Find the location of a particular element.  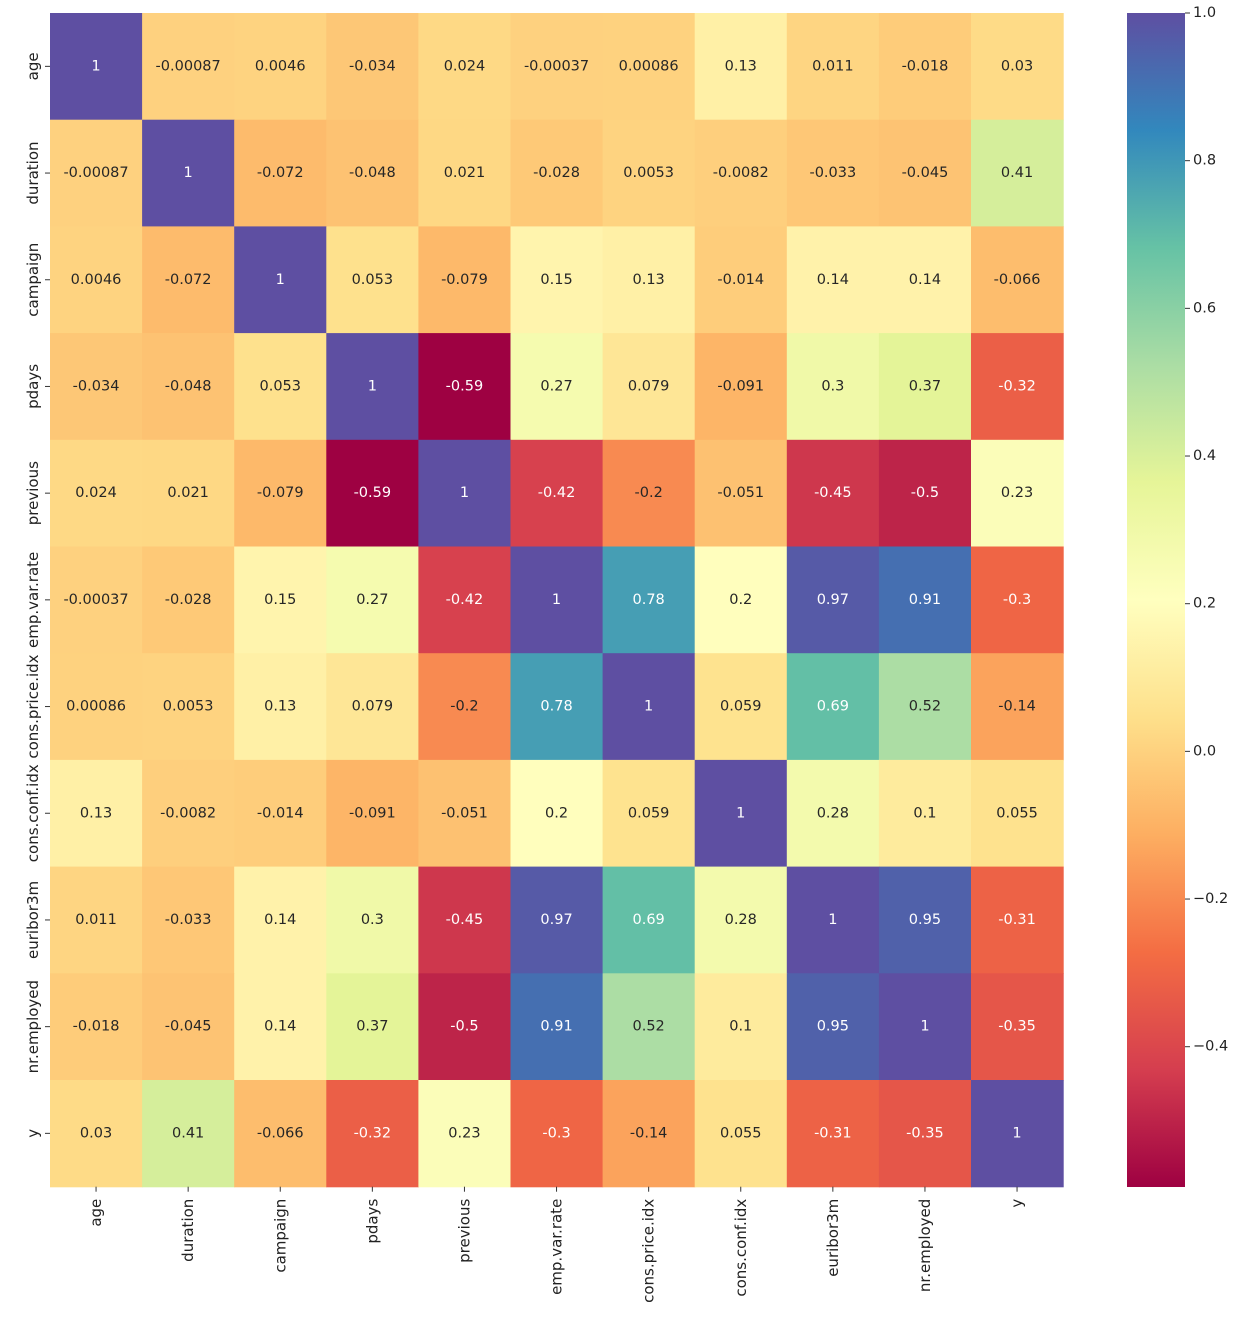

heatmap-cell-euribor3m-euribor3m is located at coordinates (833, 920).